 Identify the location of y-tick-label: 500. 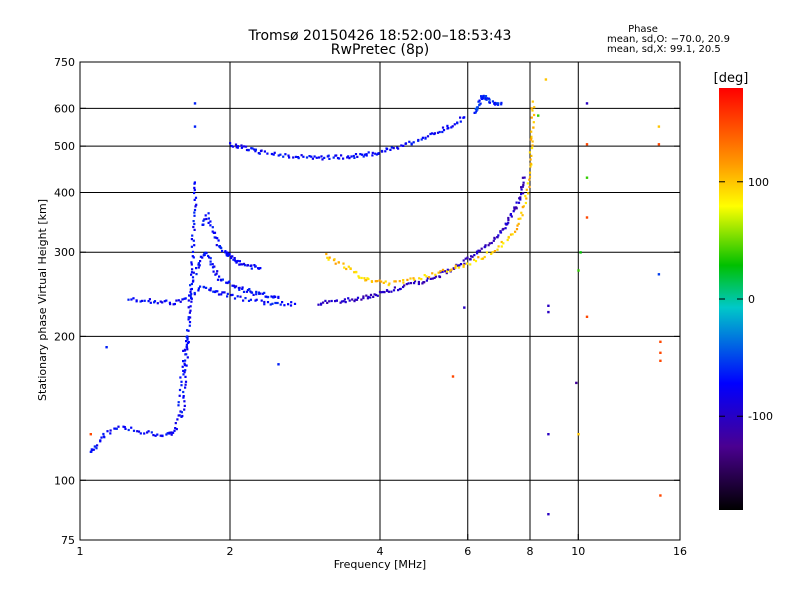
(64, 146).